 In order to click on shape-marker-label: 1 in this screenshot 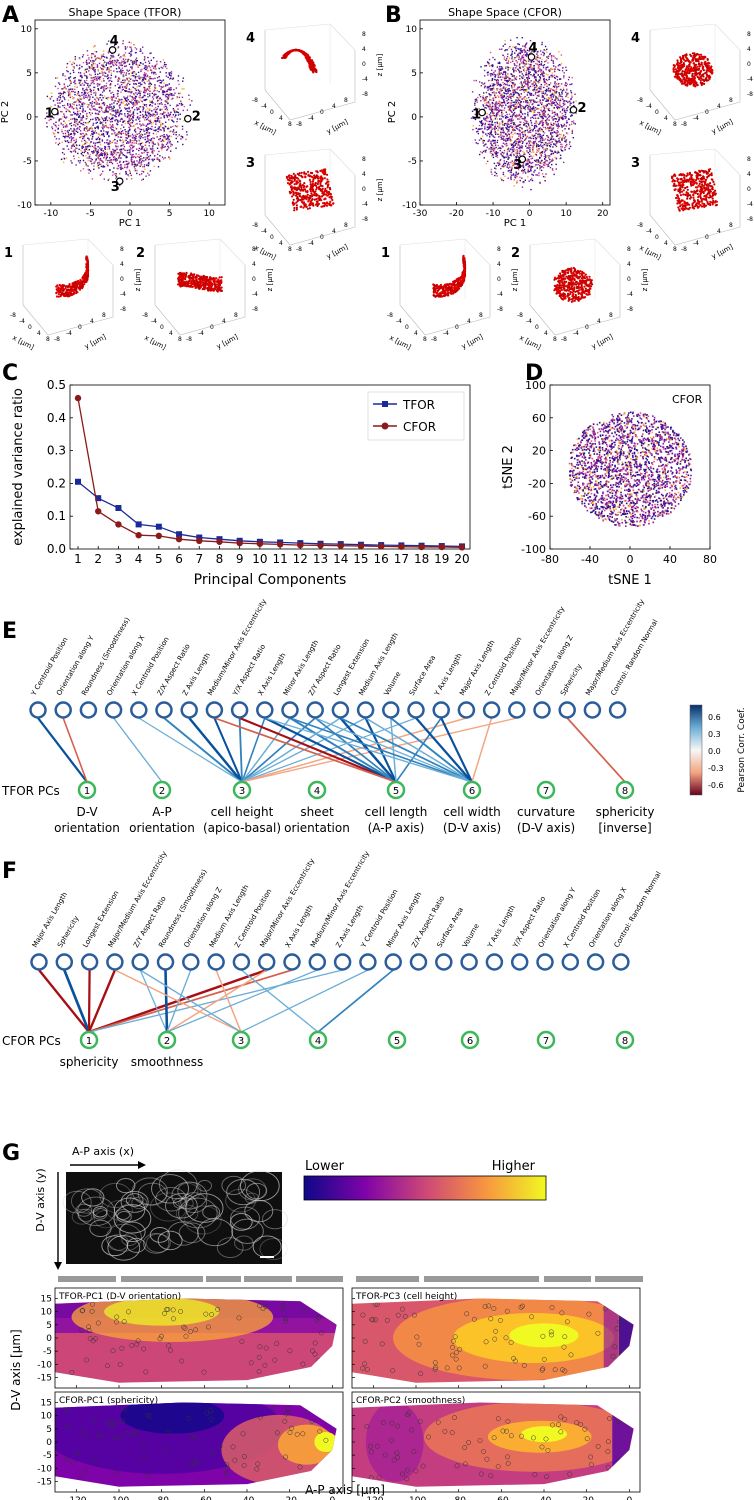, I will do `click(49, 114)`.